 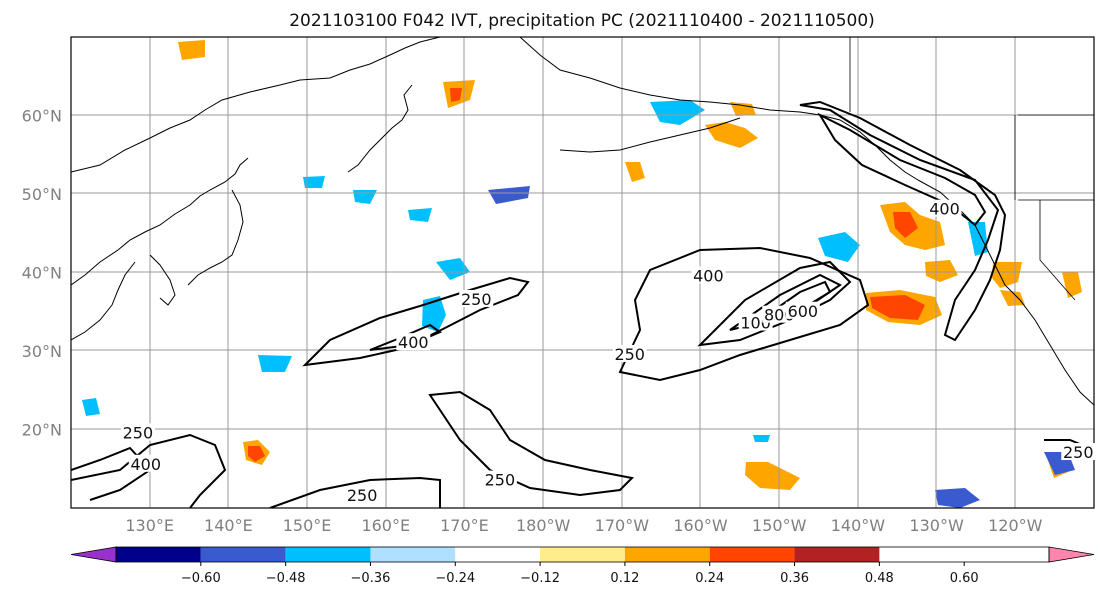 I want to click on longitude-label: 150°W, so click(x=779, y=525).